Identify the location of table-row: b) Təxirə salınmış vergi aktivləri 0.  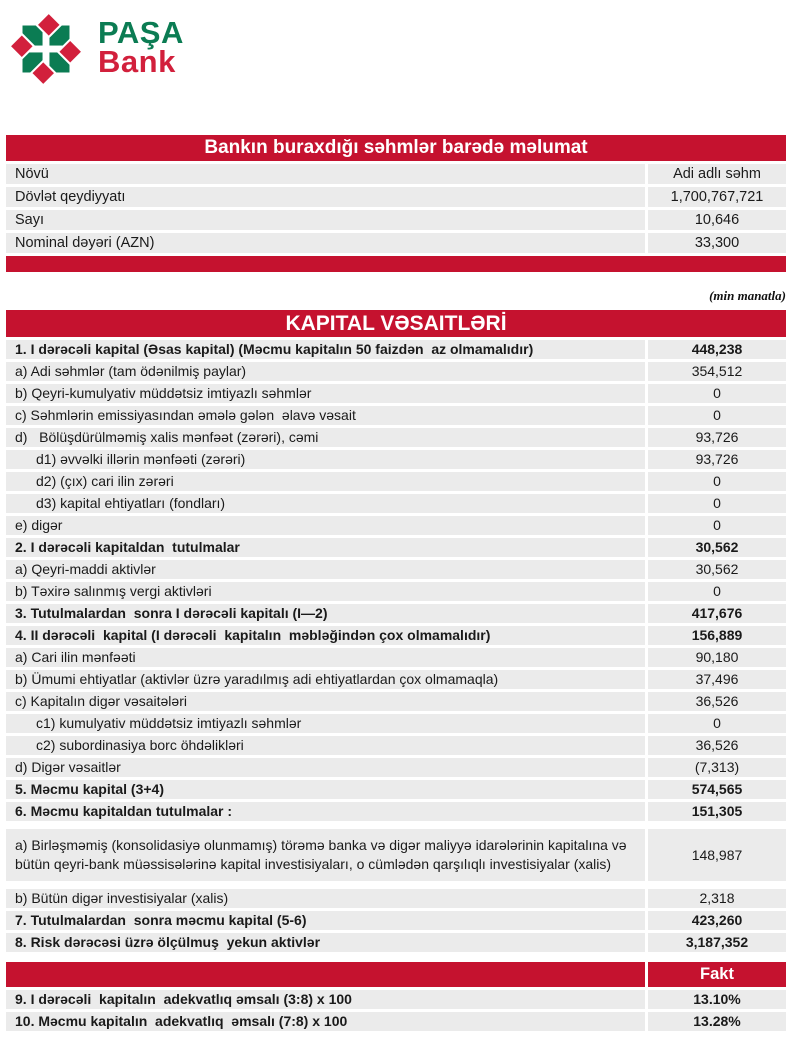
(396, 591).